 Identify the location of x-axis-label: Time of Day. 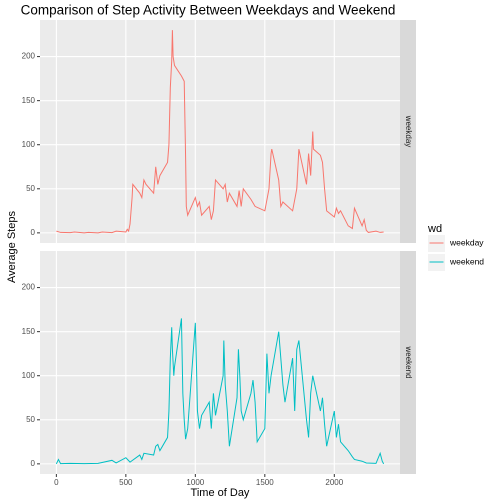
(220, 493).